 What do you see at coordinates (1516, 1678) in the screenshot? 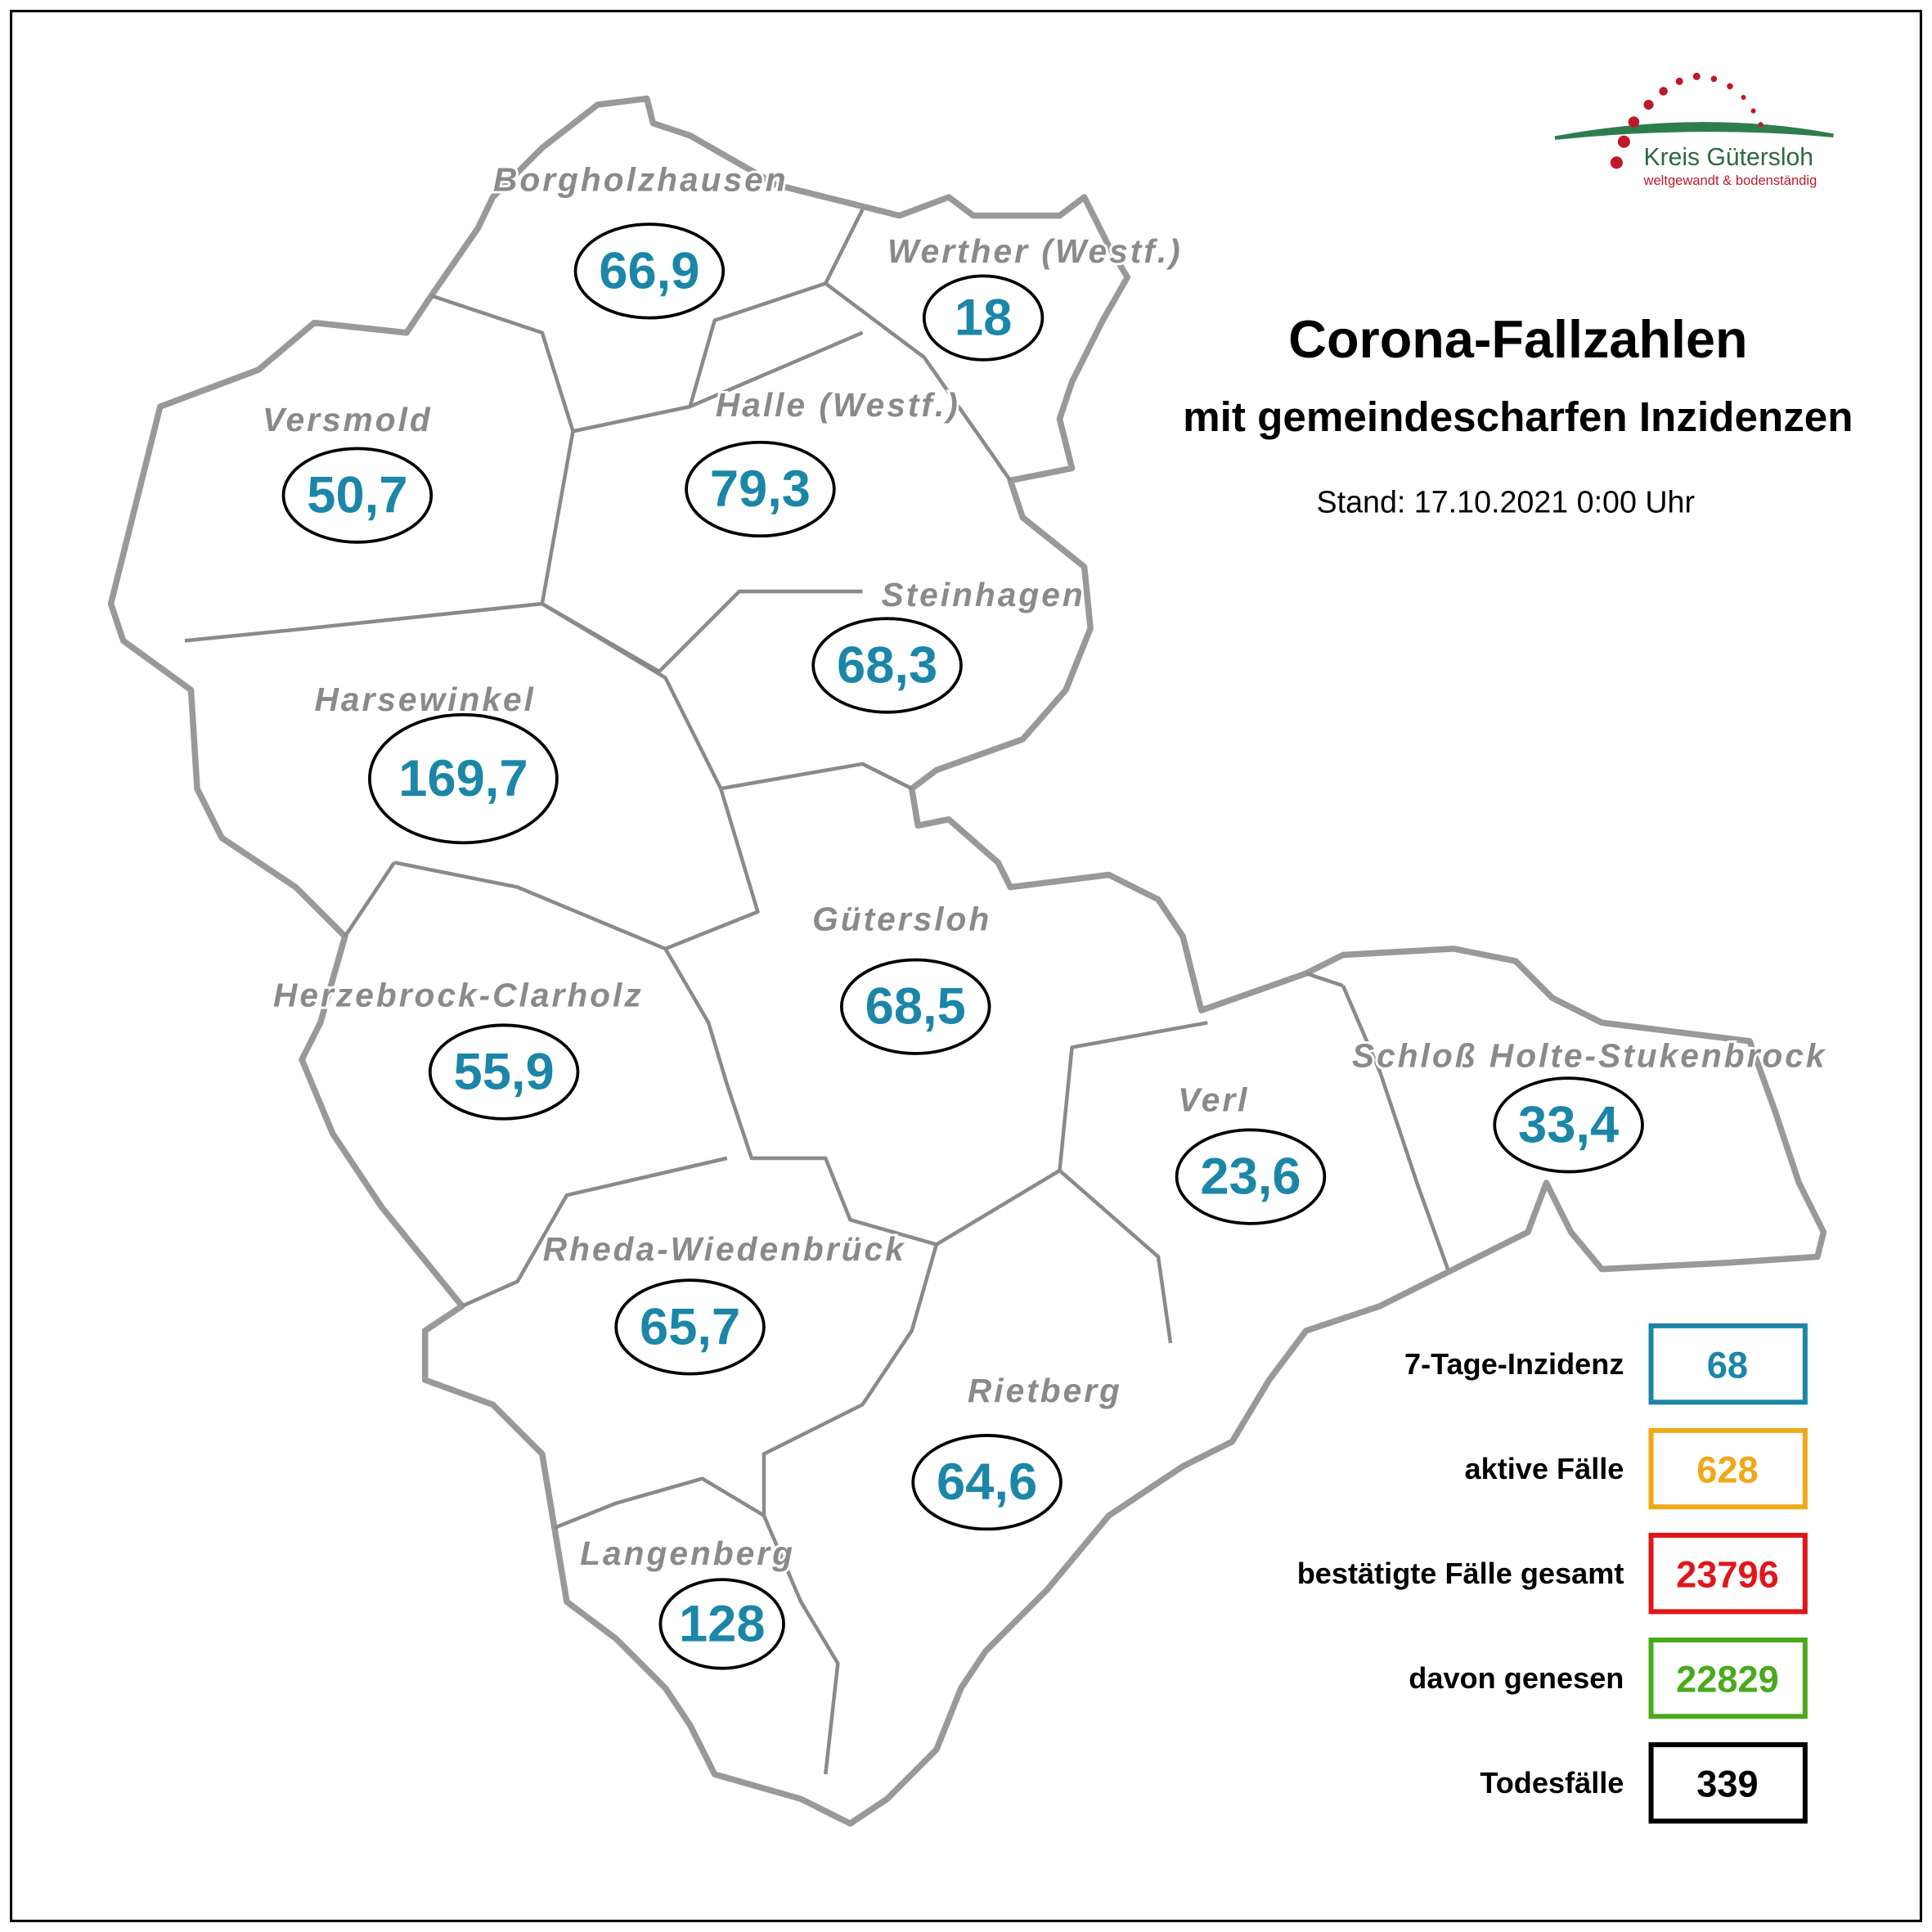
I see `legend-label: davon genesen` at bounding box center [1516, 1678].